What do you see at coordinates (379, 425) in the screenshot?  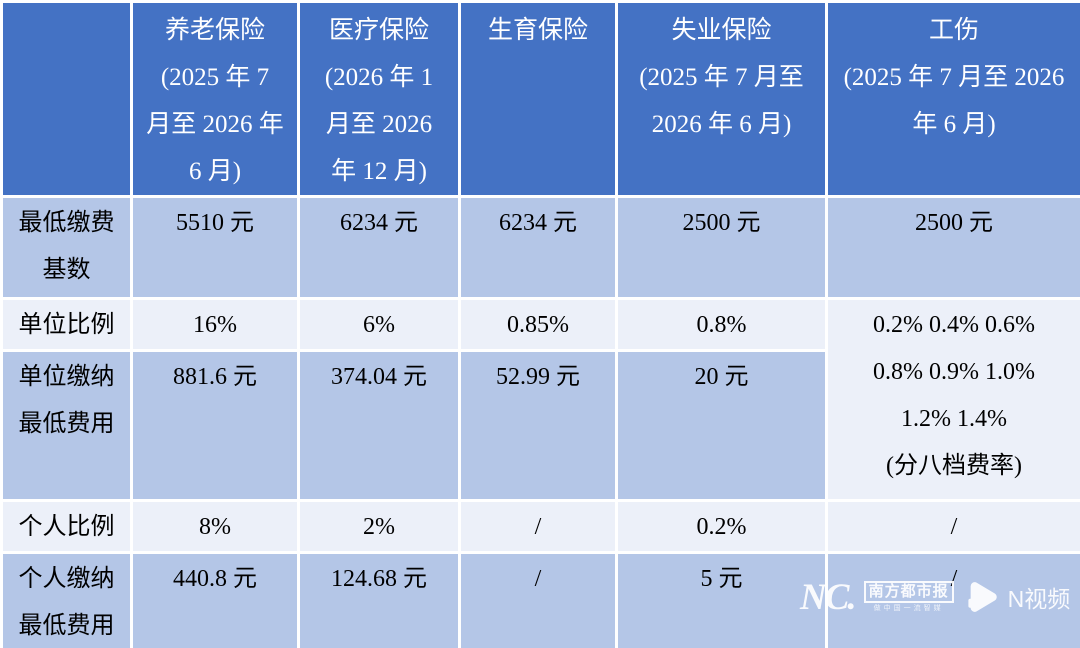 I see `cell-employer-fee-medical: 374.04 元` at bounding box center [379, 425].